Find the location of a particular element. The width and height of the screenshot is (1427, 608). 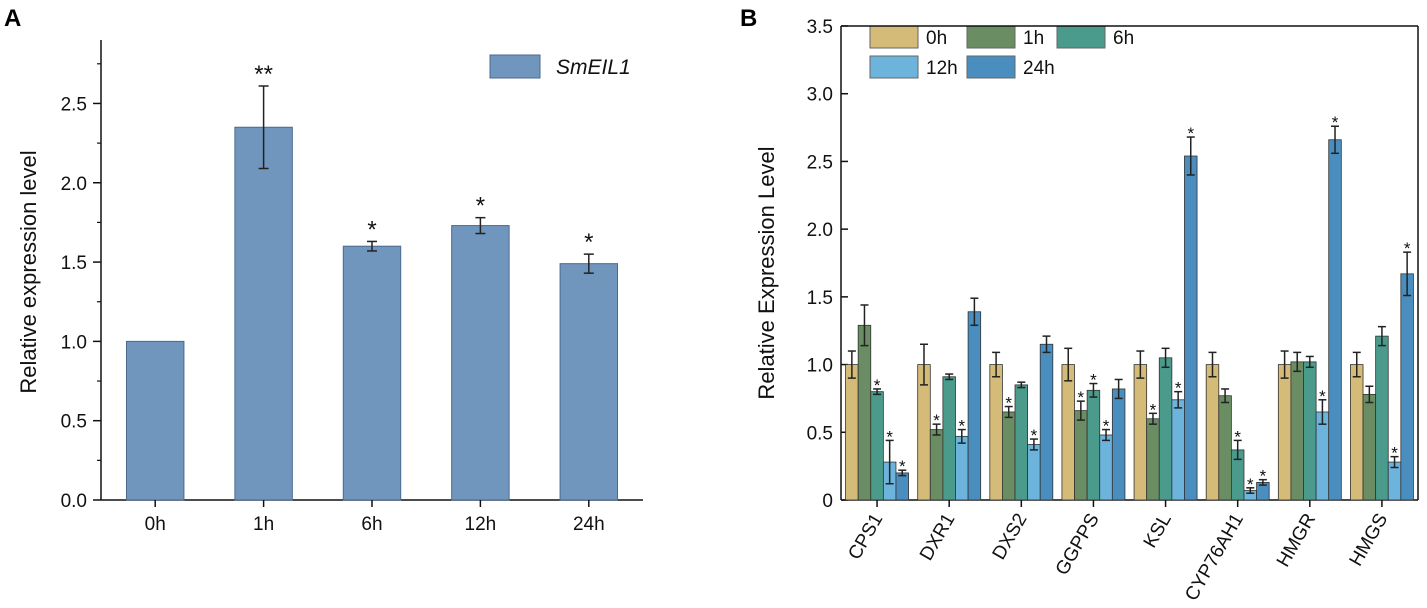

bar-a-12h is located at coordinates (480, 363).